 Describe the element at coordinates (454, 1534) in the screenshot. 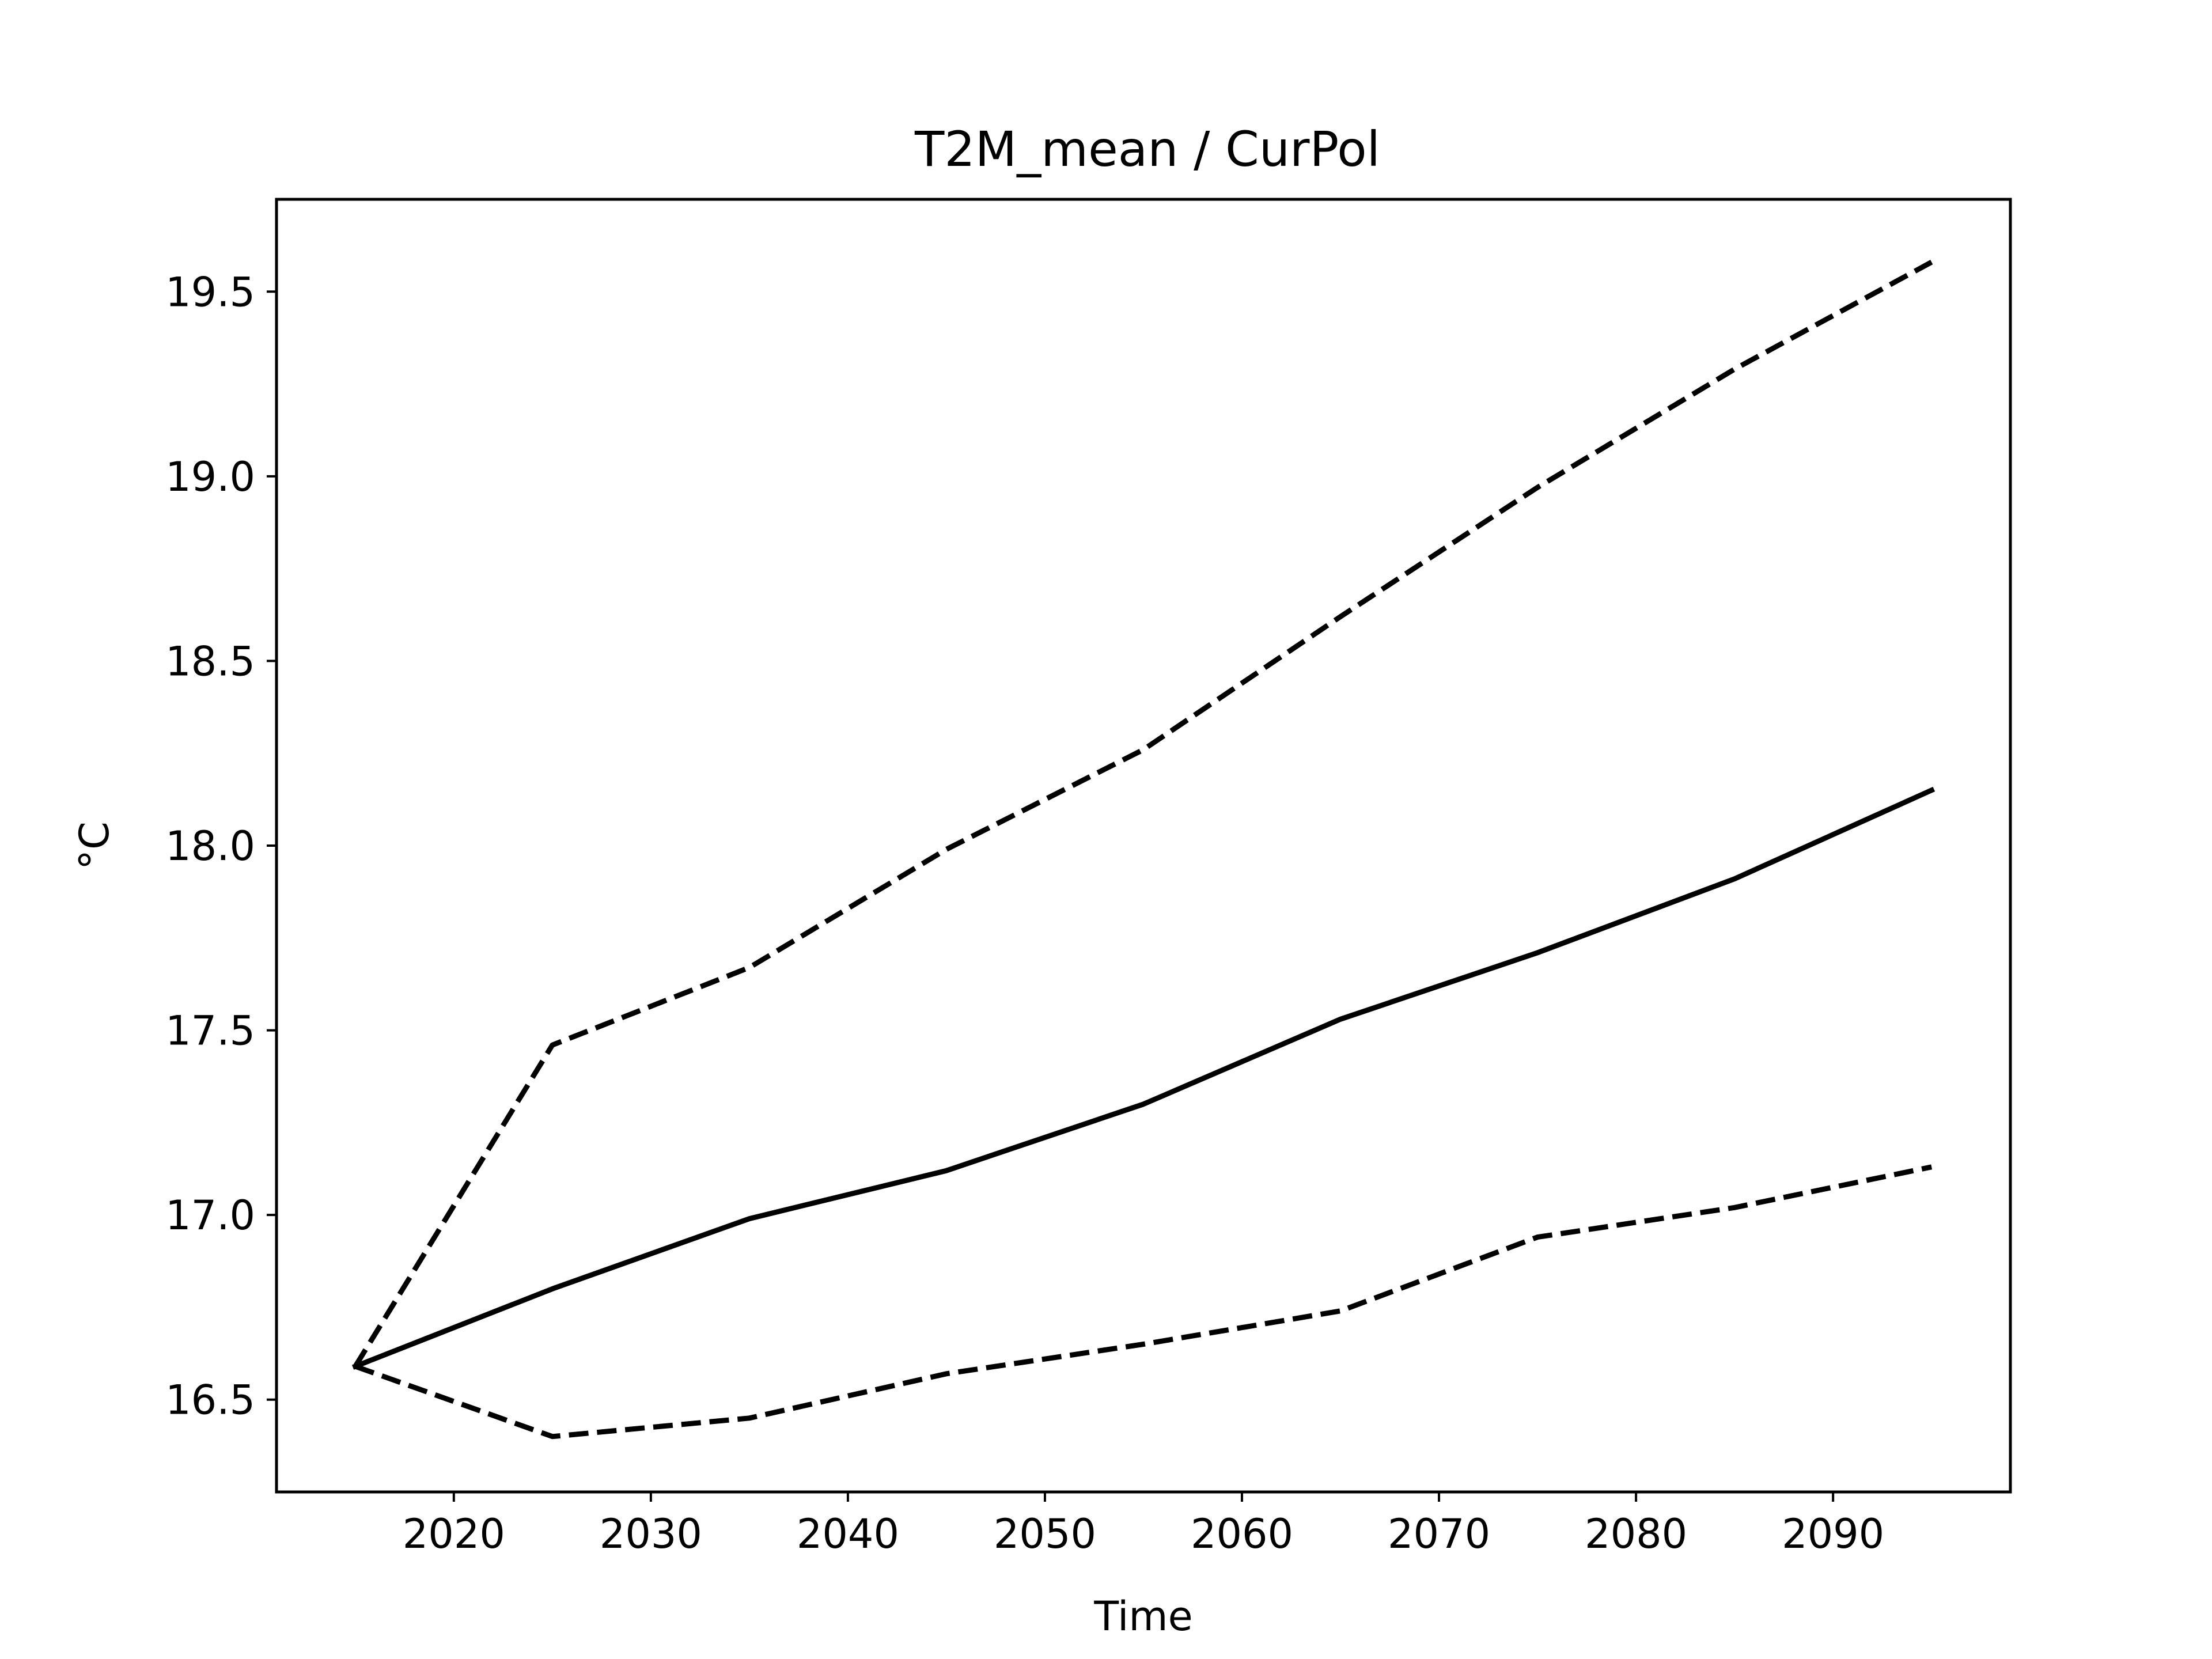

I see `x-tick-label: 2020` at that location.